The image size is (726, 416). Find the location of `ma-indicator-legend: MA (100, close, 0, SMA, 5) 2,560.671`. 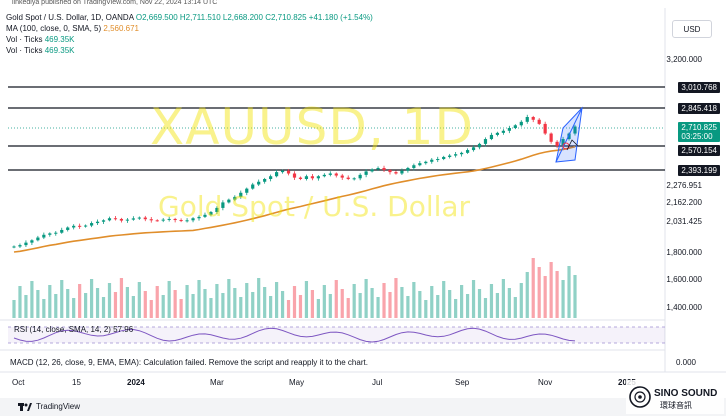

ma-indicator-legend: MA (100, close, 0, SMA, 5) 2,560.671 is located at coordinates (72, 28).